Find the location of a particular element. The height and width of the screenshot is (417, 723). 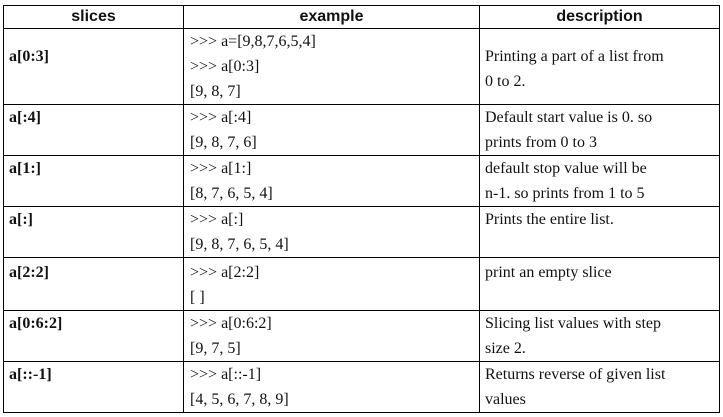

example-line: >>> a[0:3] is located at coordinates (225, 66).